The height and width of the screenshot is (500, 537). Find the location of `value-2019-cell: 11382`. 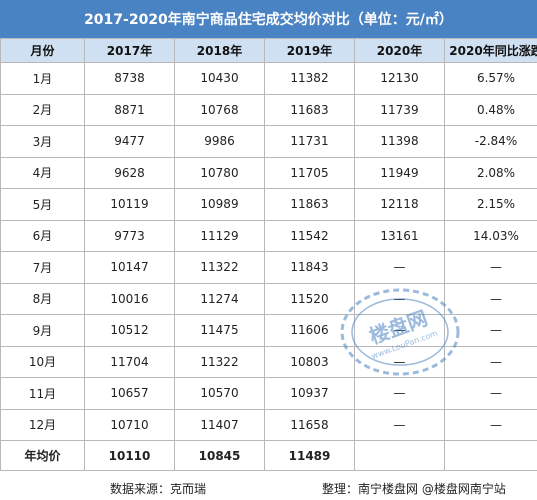

value-2019-cell: 11382 is located at coordinates (309, 78).